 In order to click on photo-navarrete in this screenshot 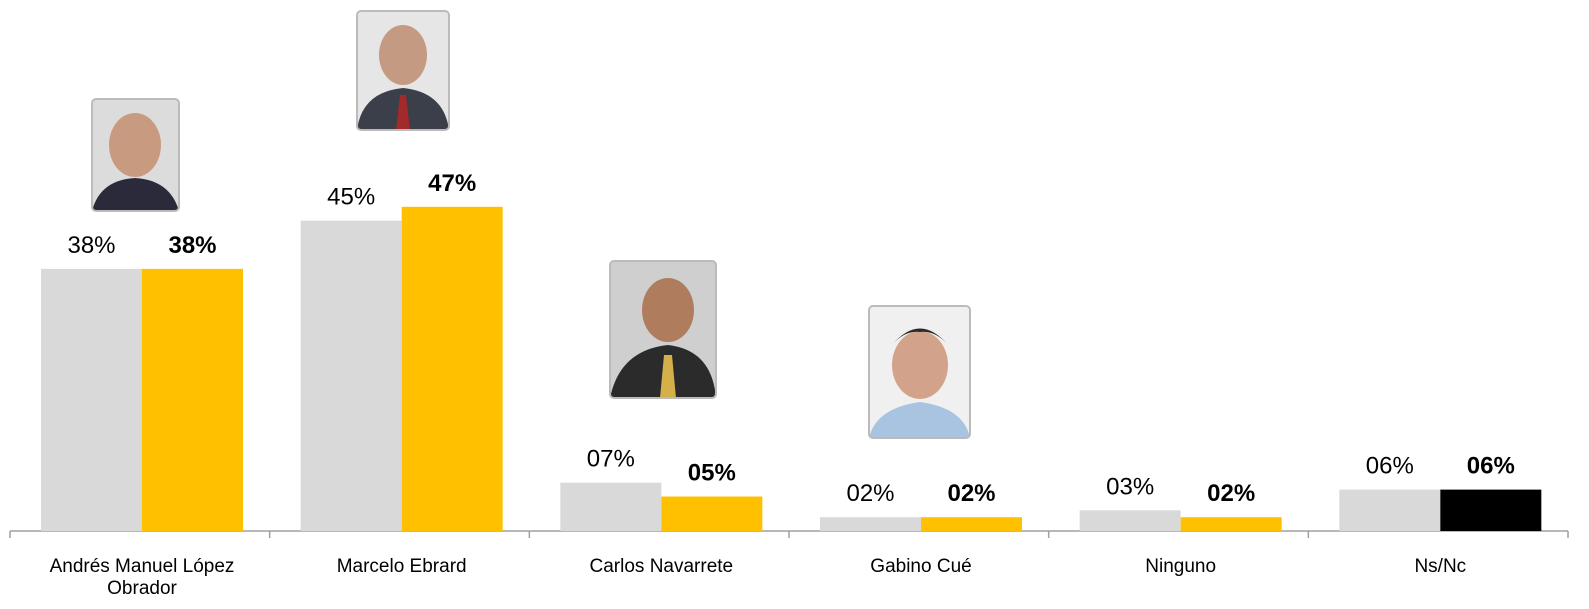, I will do `click(663, 329)`.